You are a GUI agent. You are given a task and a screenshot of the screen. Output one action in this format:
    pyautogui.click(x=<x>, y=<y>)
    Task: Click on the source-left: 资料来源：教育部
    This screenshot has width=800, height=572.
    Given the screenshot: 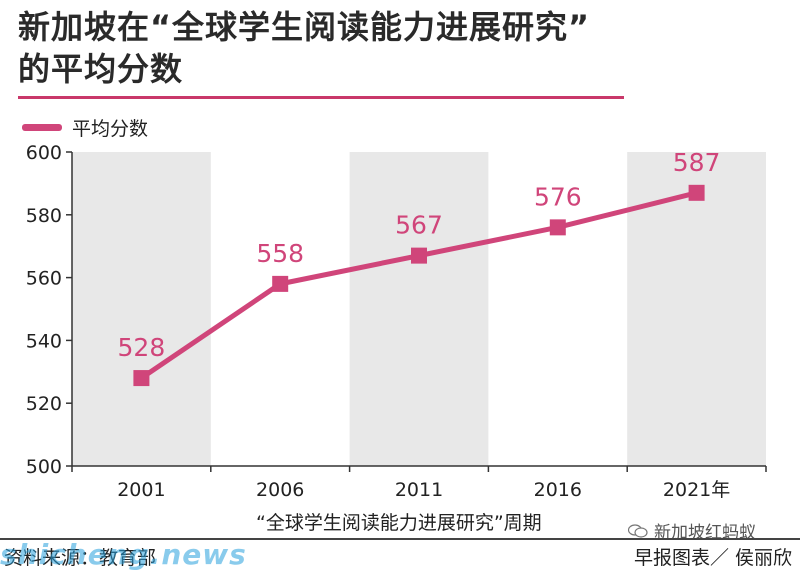 What is the action you would take?
    pyautogui.click(x=80, y=558)
    